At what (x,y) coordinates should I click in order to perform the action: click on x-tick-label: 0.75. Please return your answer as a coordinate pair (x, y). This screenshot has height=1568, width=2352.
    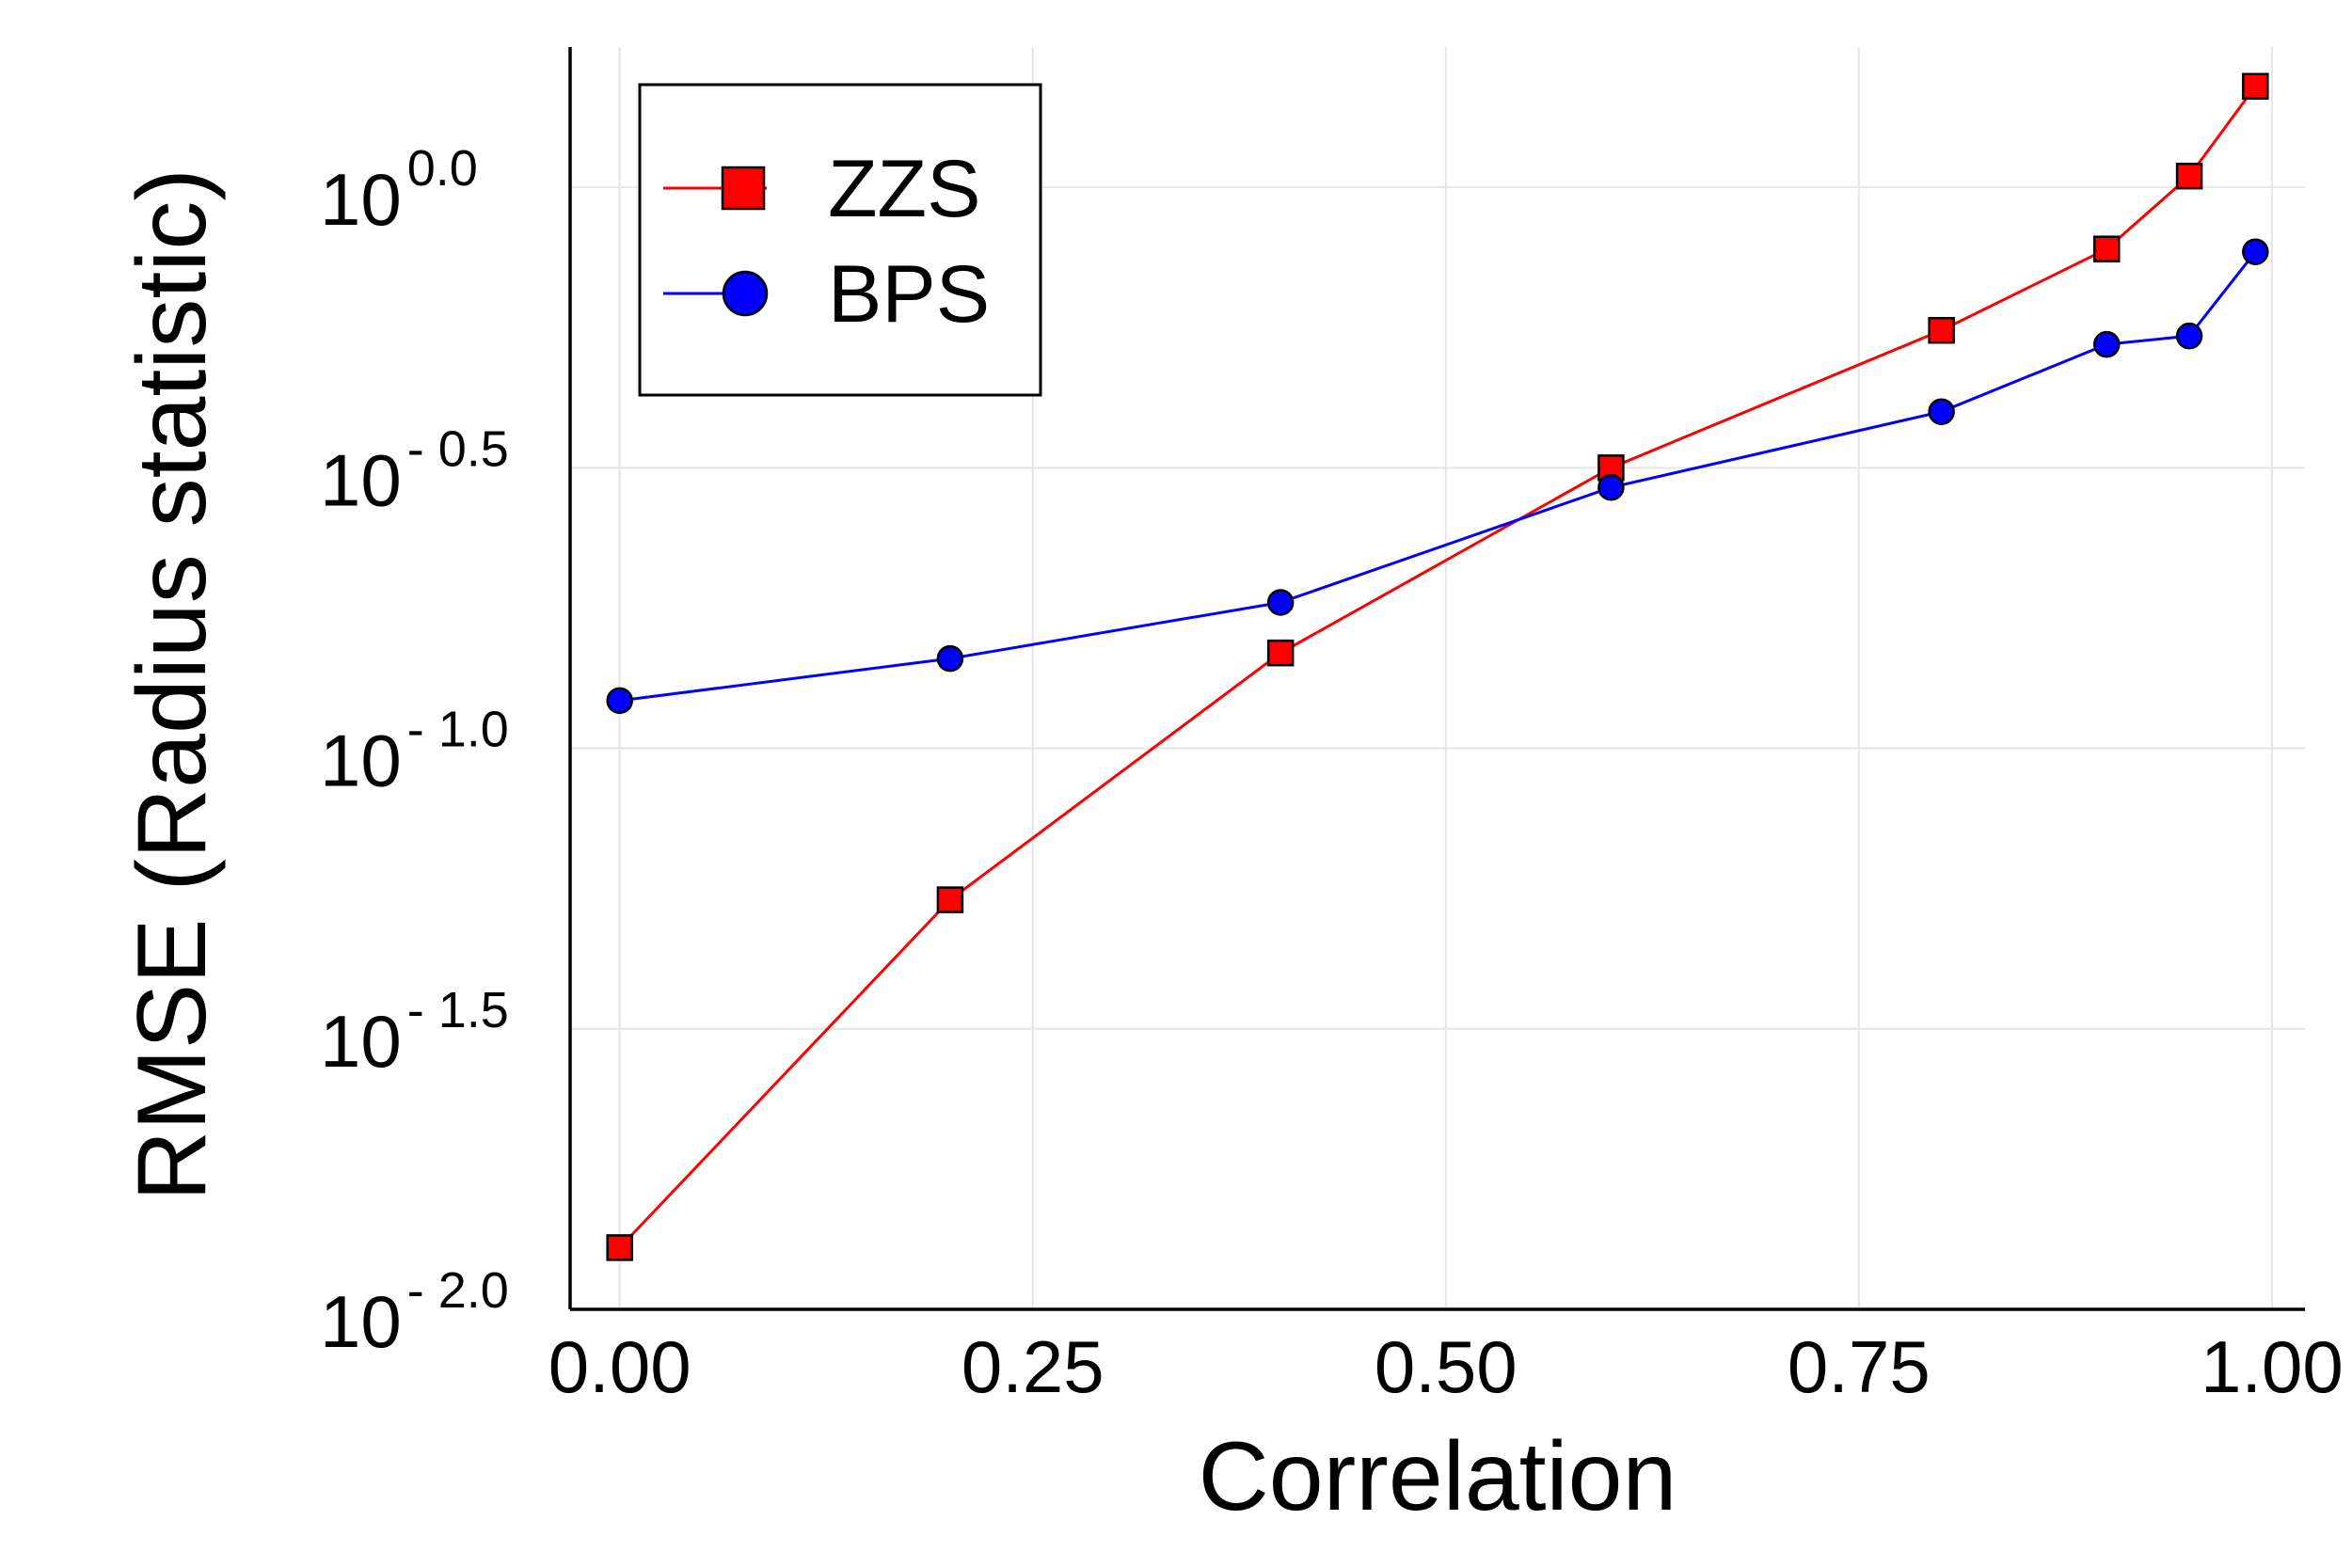
    Looking at the image, I should click on (1859, 1366).